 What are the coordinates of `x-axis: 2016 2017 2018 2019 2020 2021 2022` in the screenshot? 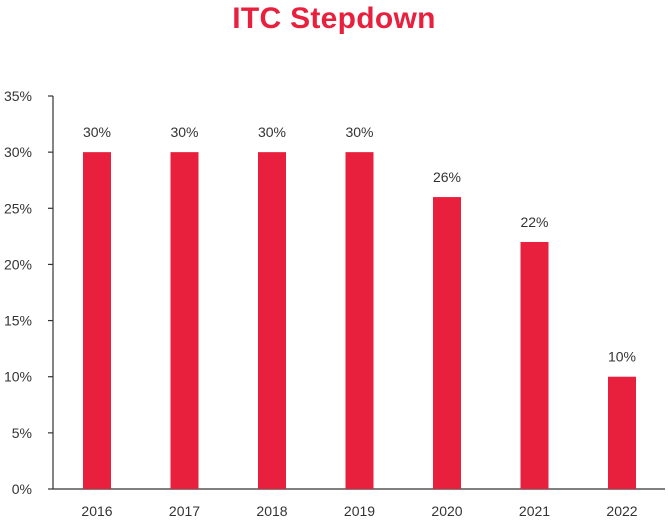 It's located at (359, 503).